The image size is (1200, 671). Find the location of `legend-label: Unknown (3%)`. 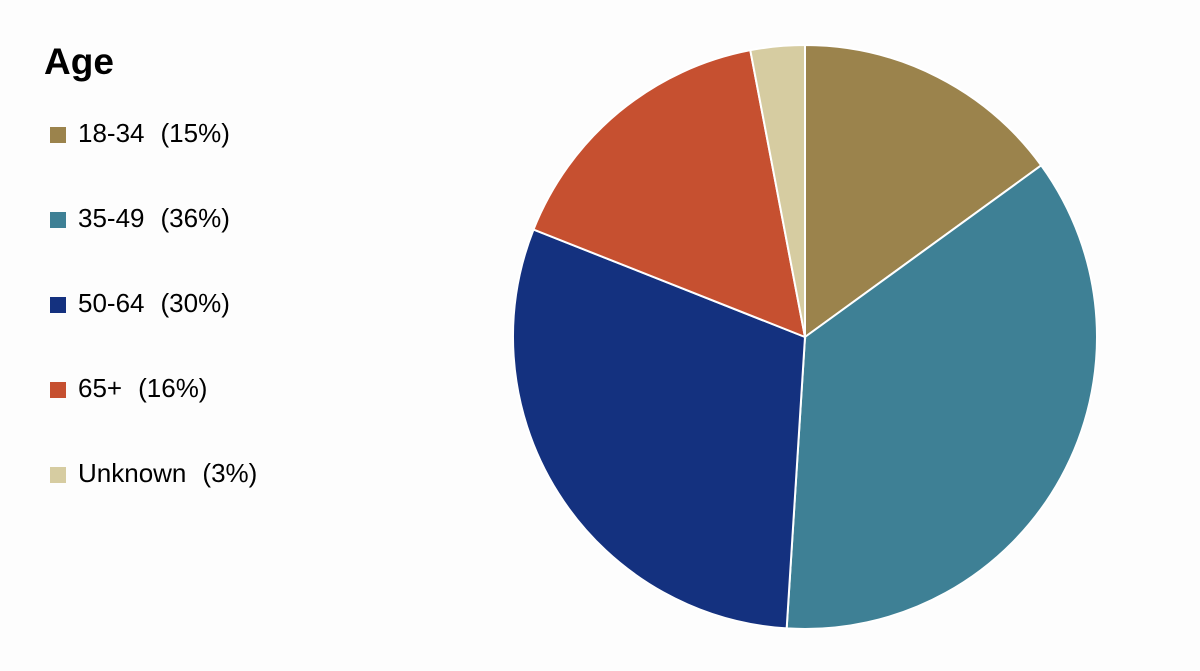

legend-label: Unknown (3%) is located at coordinates (167, 473).